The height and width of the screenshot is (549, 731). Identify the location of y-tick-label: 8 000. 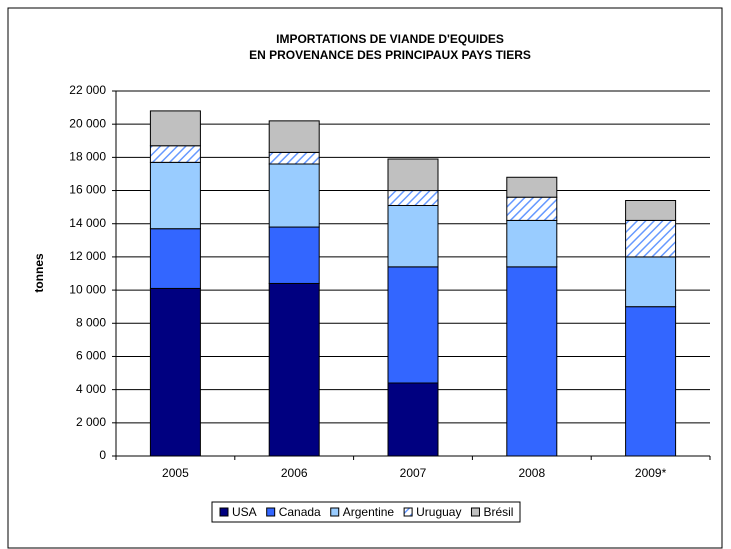
(91, 322).